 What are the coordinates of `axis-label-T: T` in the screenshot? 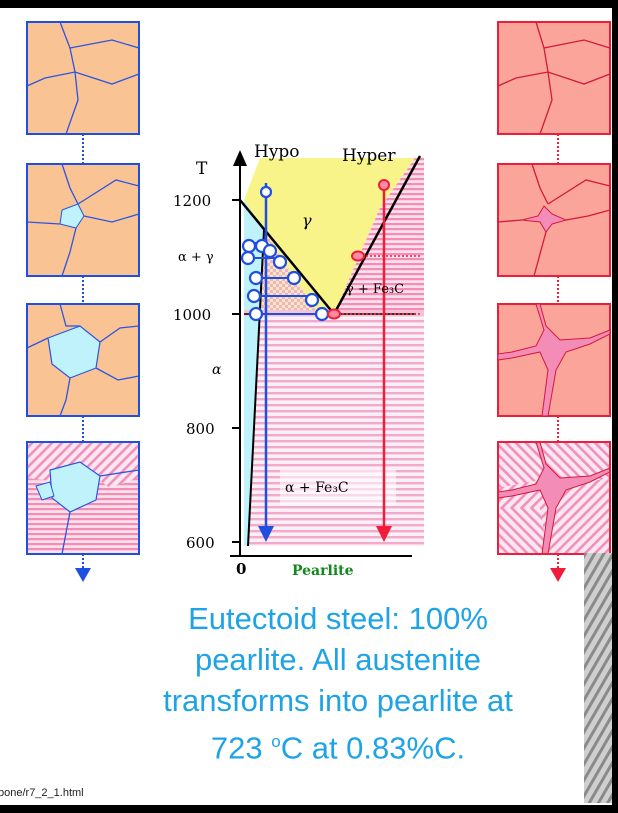 It's located at (202, 169).